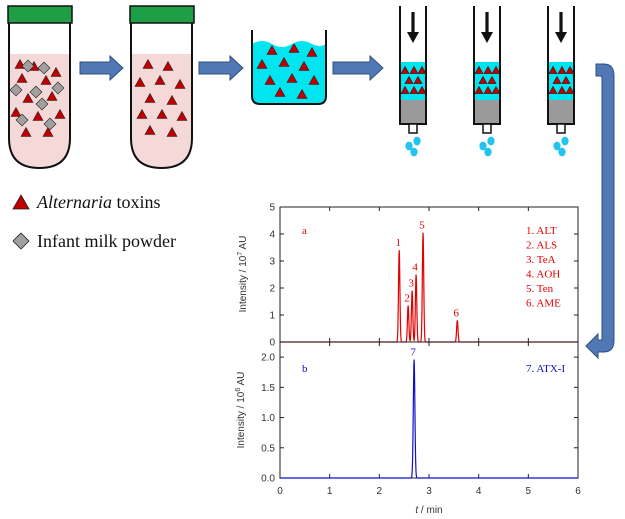 This screenshot has height=519, width=625. What do you see at coordinates (545, 369) in the screenshot?
I see `b-legend-entry: 7. ATX-I` at bounding box center [545, 369].